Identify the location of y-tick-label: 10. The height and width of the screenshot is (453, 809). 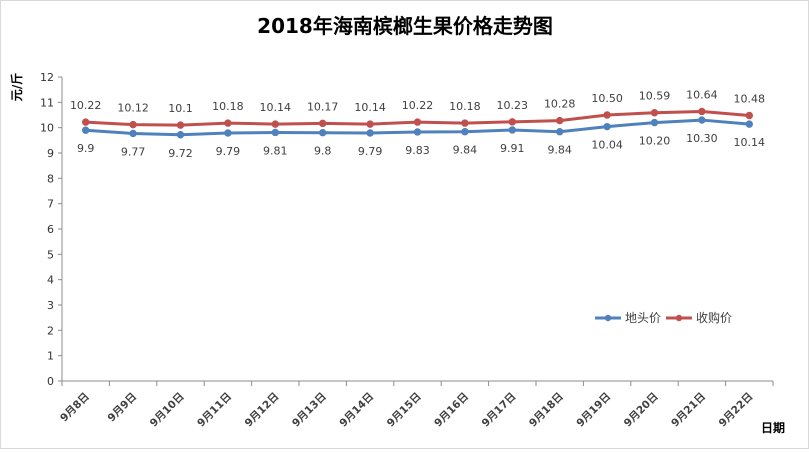
(47, 128).